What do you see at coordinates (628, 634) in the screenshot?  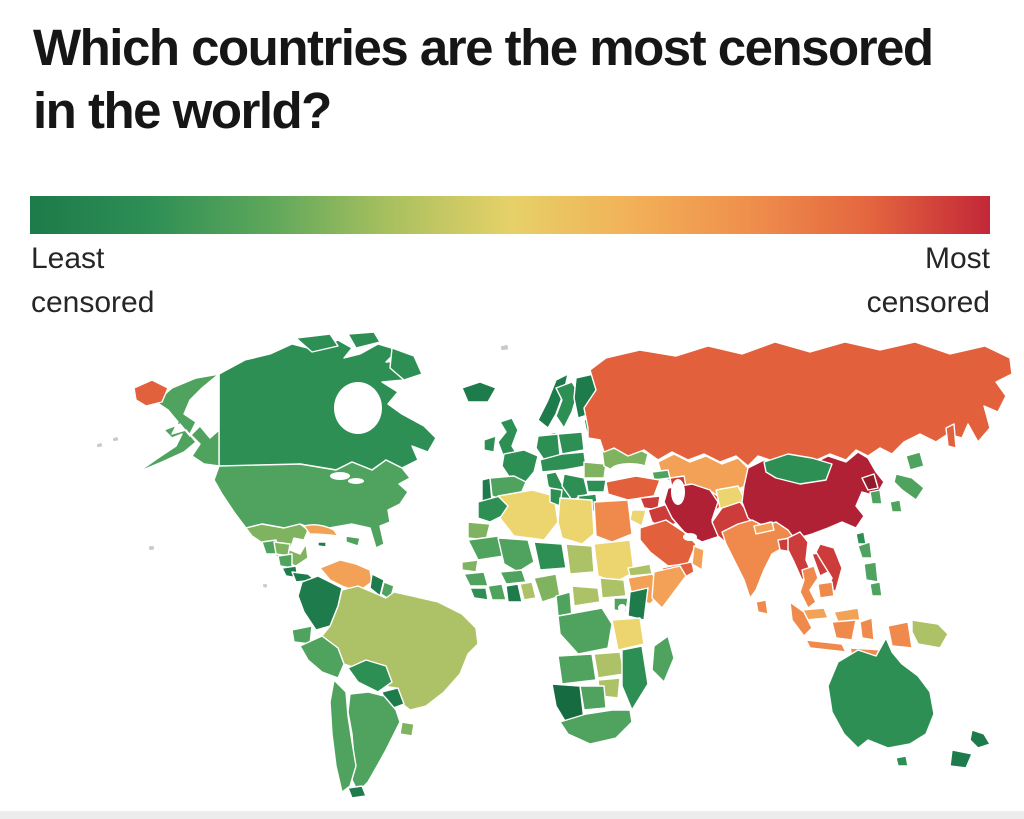 I see `region-tanzania` at bounding box center [628, 634].